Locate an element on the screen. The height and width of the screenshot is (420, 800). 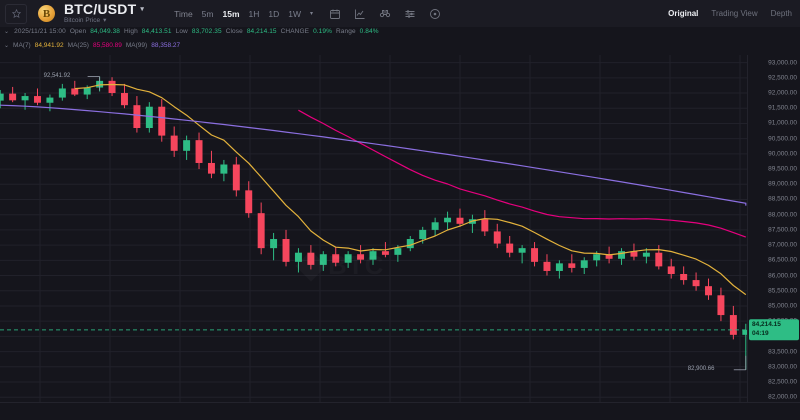
price-tick-label: 88,500.00 is located at coordinates (782, 199).